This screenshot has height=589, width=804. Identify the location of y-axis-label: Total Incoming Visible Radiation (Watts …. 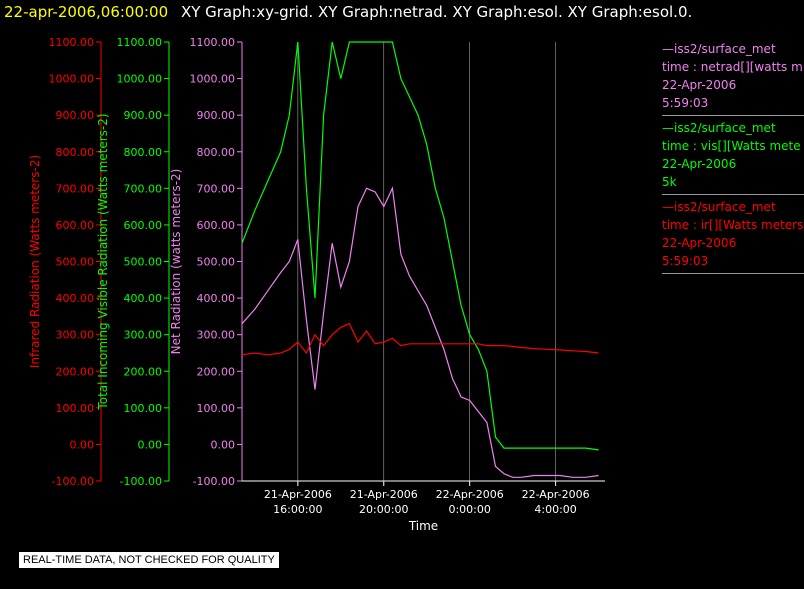
(103, 261).